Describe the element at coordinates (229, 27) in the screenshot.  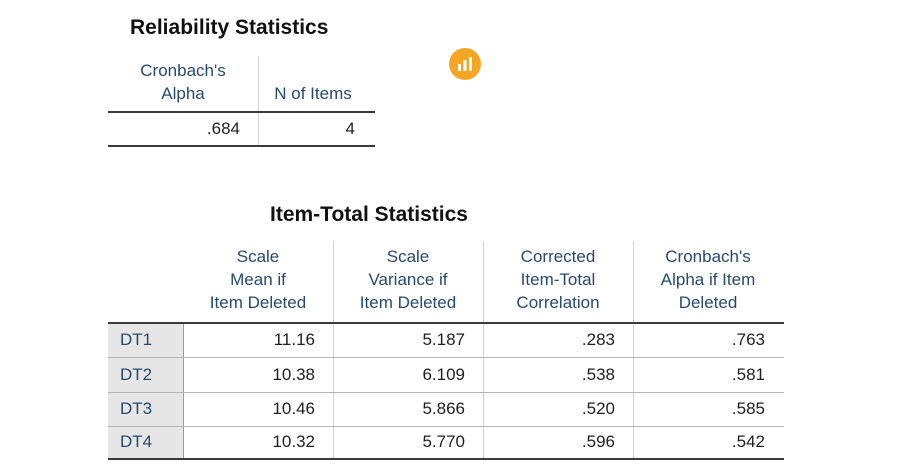
I see `reliability-statistics-title: Reliability Statistics` at that location.